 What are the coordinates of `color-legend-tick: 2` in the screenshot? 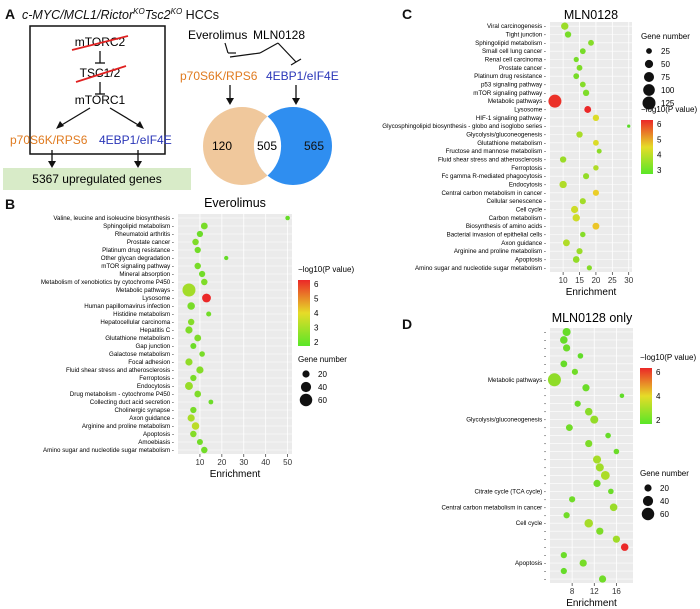 It's located at (316, 342).